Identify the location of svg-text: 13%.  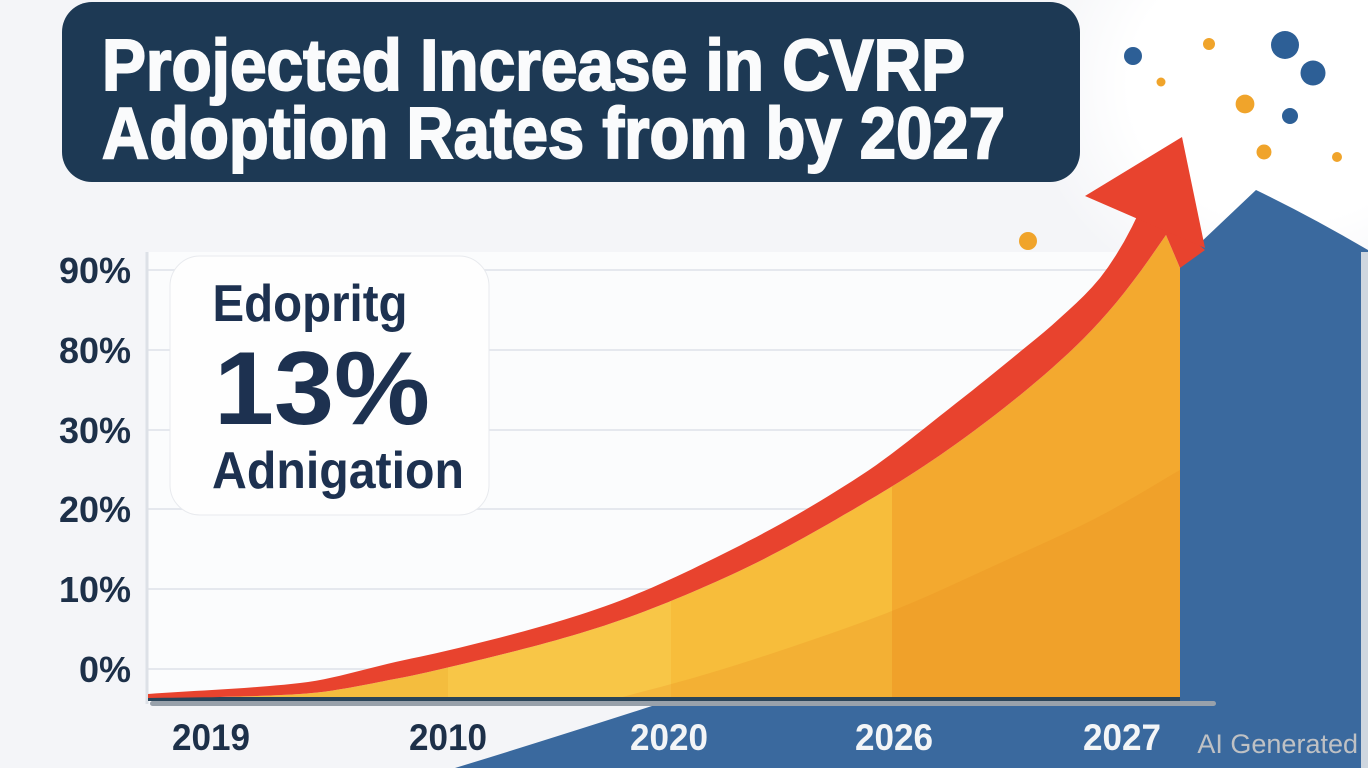
(322, 389).